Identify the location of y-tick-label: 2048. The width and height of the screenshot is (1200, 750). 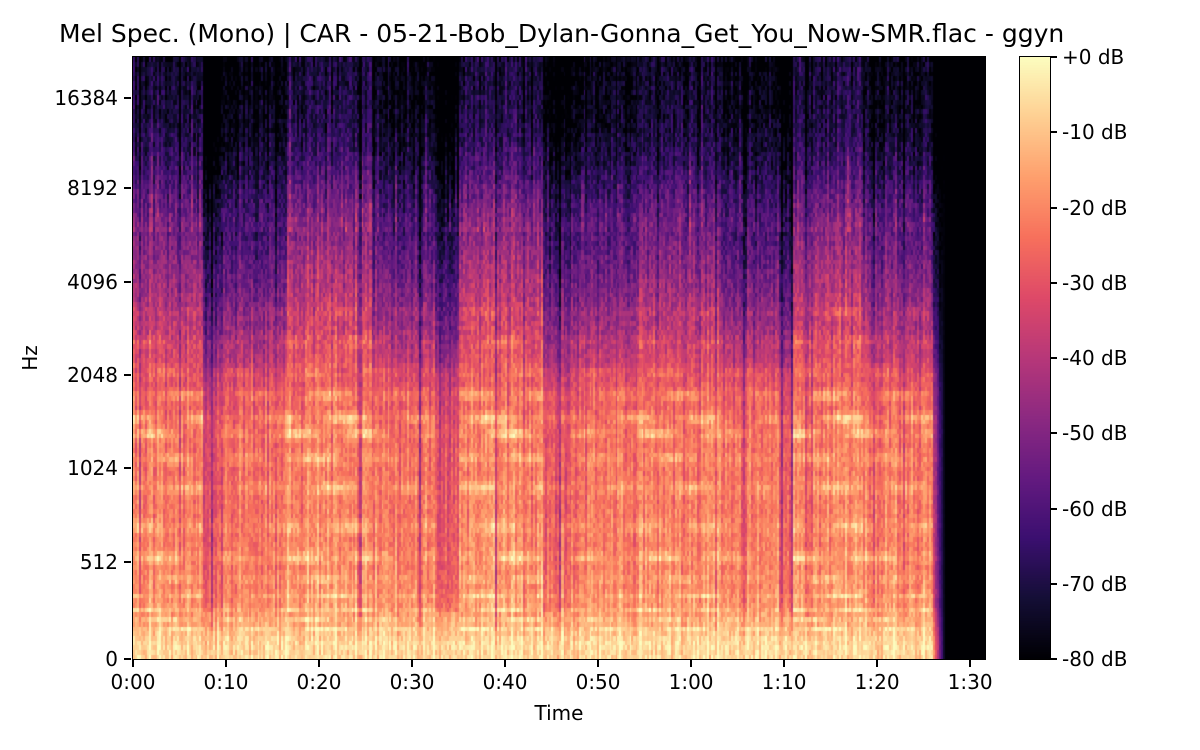
(92, 374).